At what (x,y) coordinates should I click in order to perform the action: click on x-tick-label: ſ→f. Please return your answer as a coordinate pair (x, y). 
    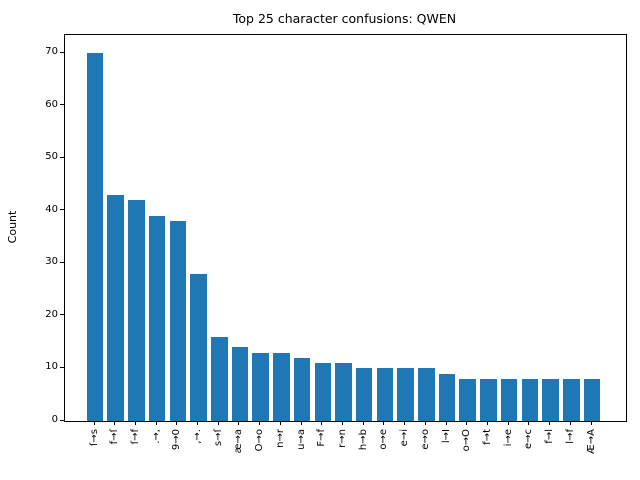
    Looking at the image, I should click on (135, 437).